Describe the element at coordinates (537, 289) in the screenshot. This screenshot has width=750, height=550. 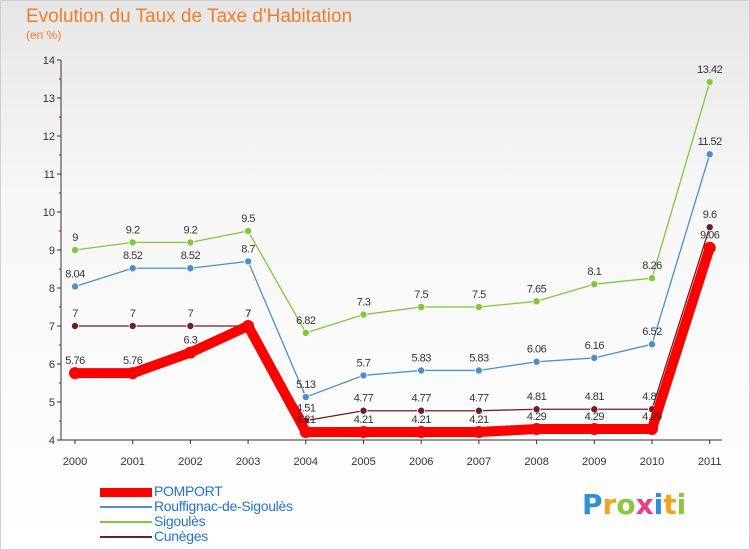
I see `data-label-sigoul-s: 7.65` at that location.